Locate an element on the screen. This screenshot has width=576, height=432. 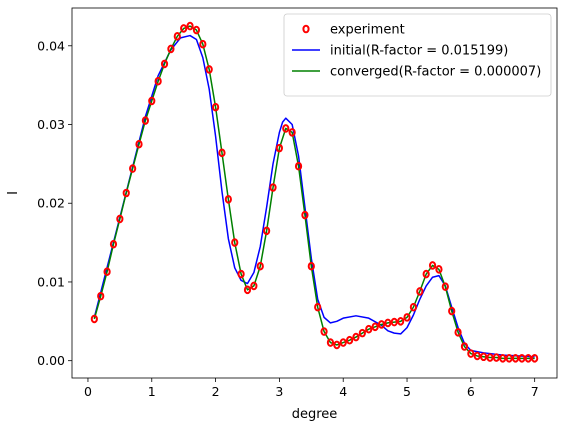
x-tick-label: 6 is located at coordinates (471, 391).